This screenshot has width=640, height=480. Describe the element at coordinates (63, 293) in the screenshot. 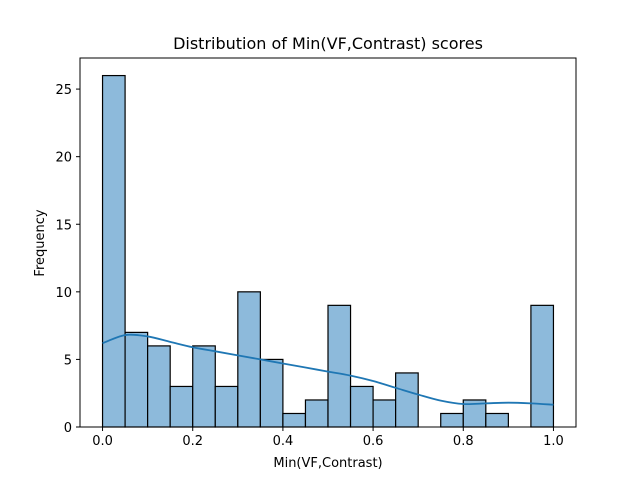

I see `y-tick-label: 10` at that location.